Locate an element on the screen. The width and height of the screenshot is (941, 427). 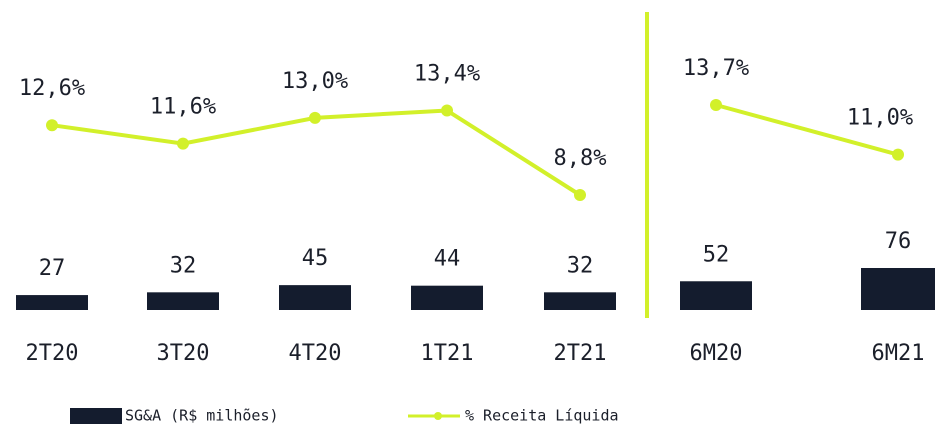
line is located at coordinates (807, 130).